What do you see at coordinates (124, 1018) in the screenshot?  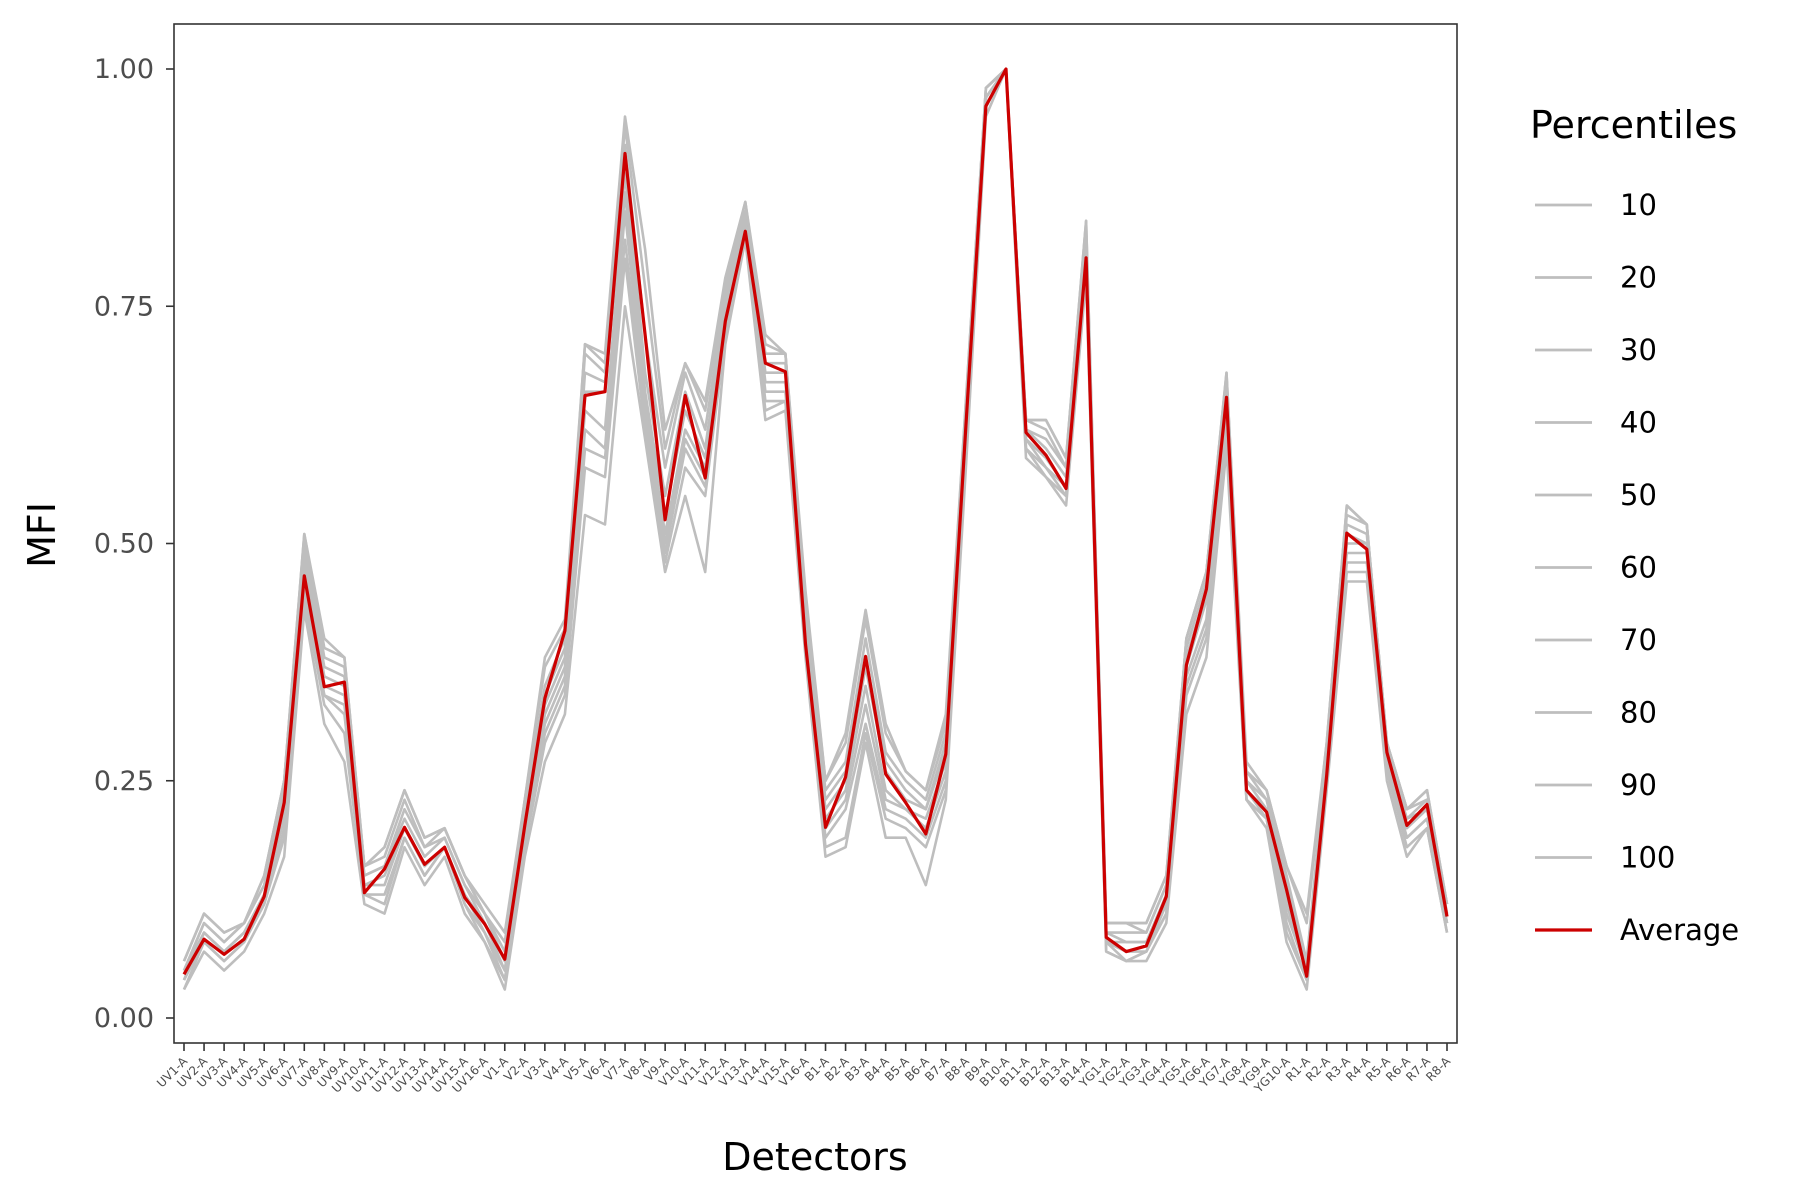 I see `y-tick-label: 0.00` at bounding box center [124, 1018].